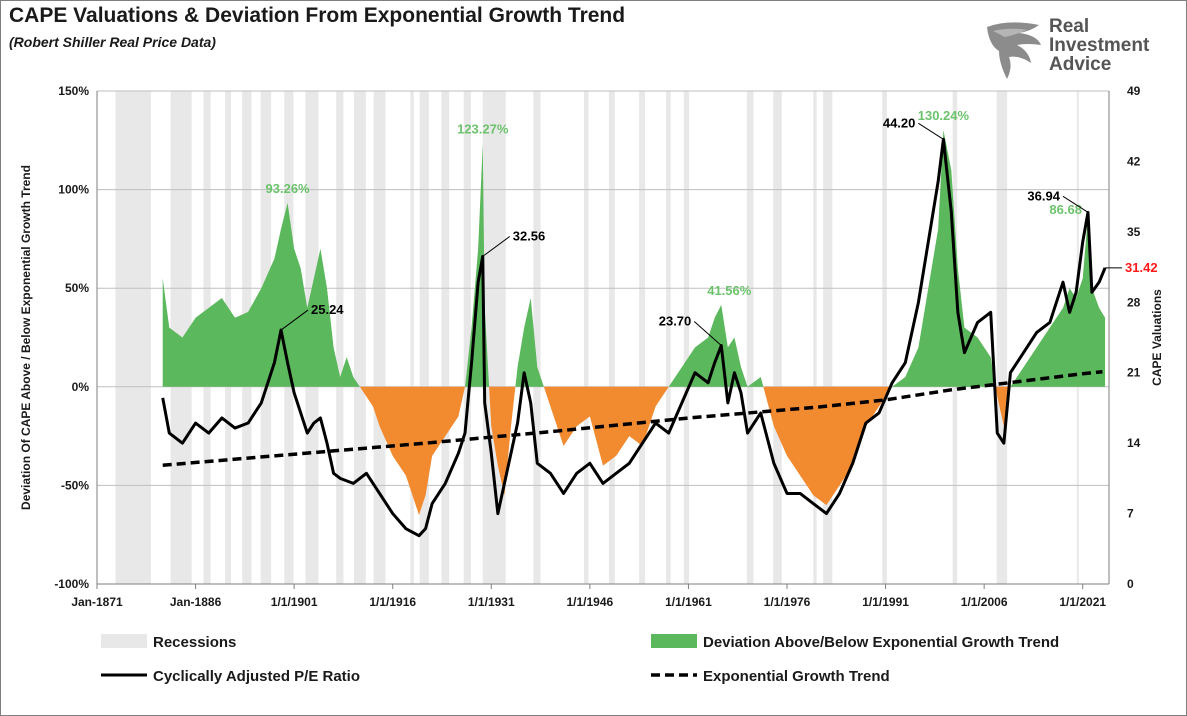 Image resolution: width=1187 pixels, height=716 pixels. Describe the element at coordinates (1134, 373) in the screenshot. I see `right-tick-label: 21` at that location.